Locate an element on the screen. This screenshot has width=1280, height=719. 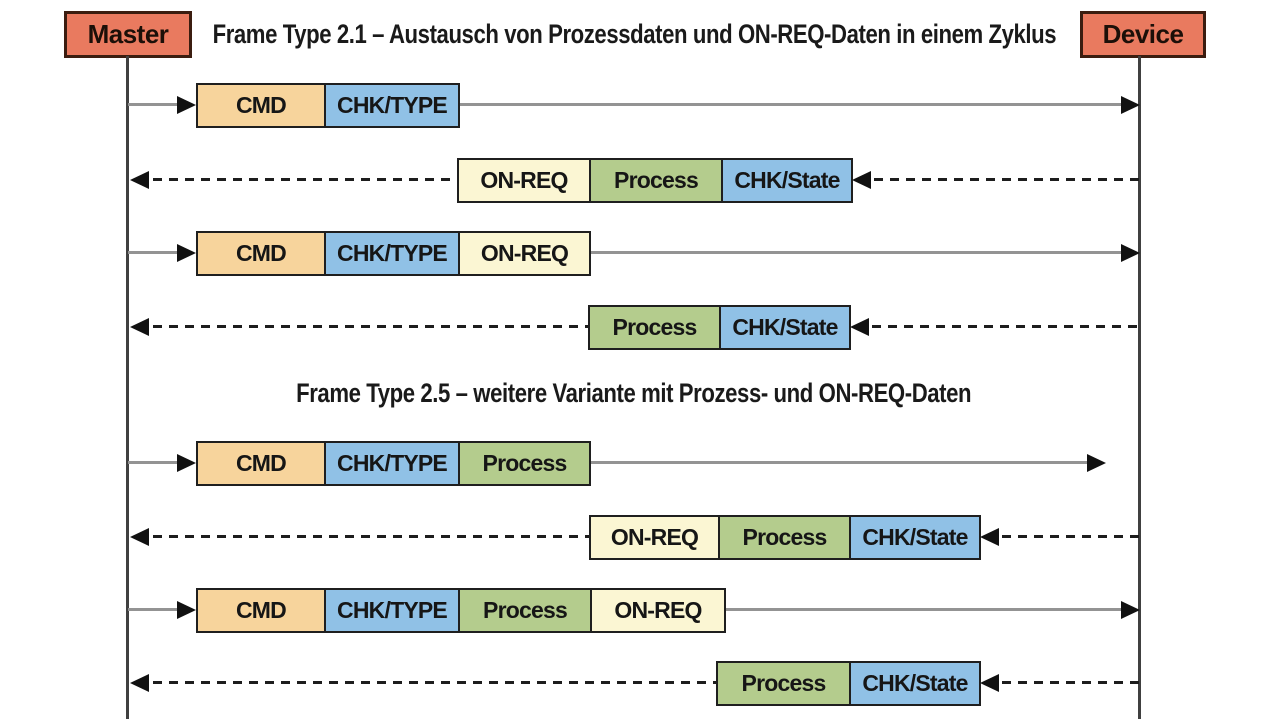
ft21-response-1-line-left is located at coordinates (306, 179).